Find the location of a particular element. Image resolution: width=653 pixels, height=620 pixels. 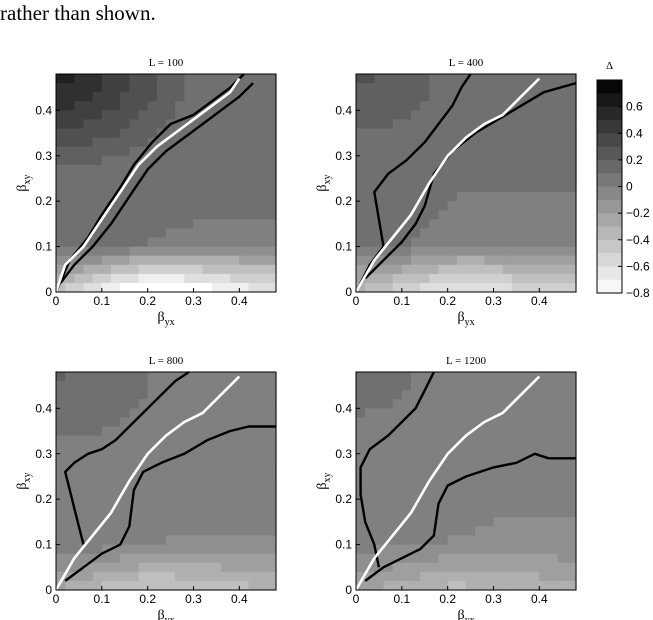

y-tick-label: 0.4 is located at coordinates (43, 408).